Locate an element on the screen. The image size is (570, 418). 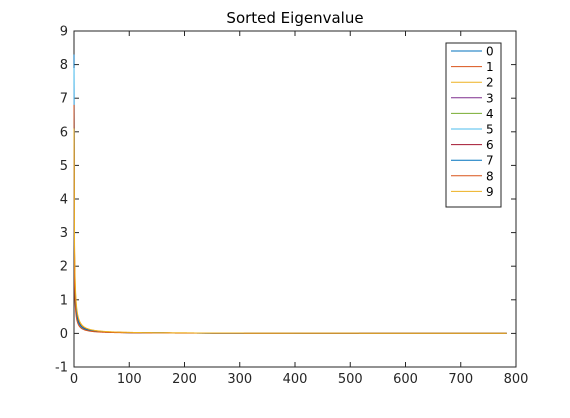
legend-label: 9 is located at coordinates (490, 192).